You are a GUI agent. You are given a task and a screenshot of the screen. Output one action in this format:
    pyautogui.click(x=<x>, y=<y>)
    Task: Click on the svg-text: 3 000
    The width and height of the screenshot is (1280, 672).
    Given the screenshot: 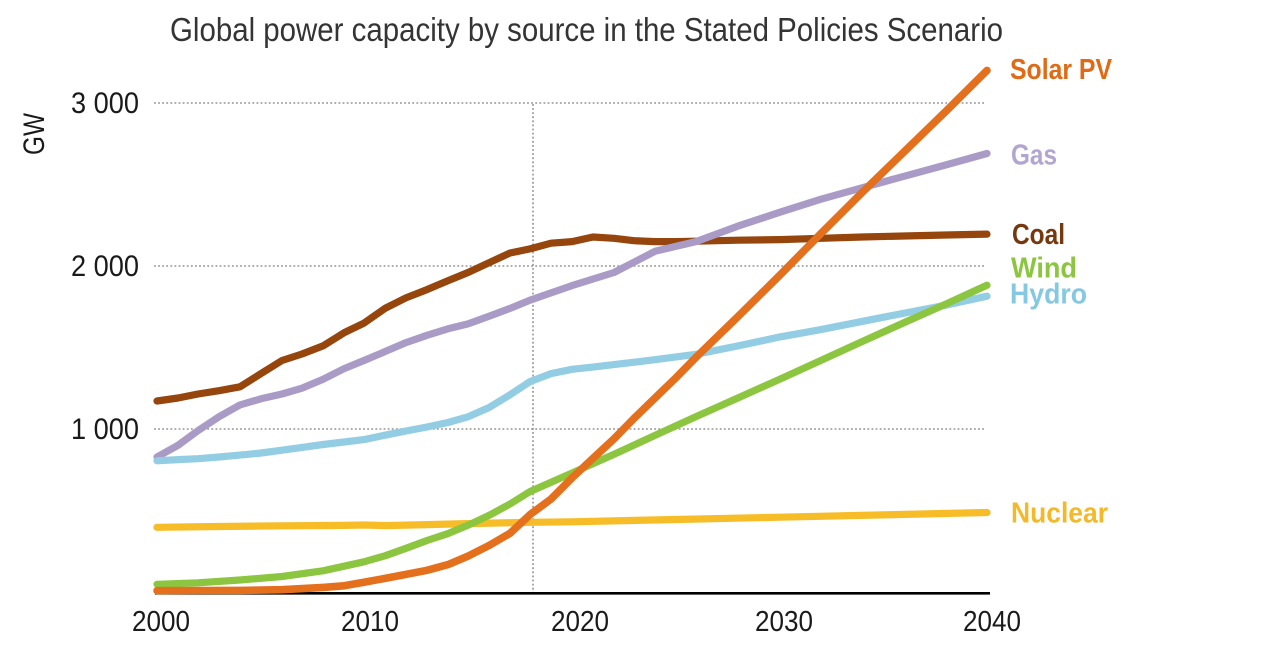 What is the action you would take?
    pyautogui.click(x=105, y=103)
    